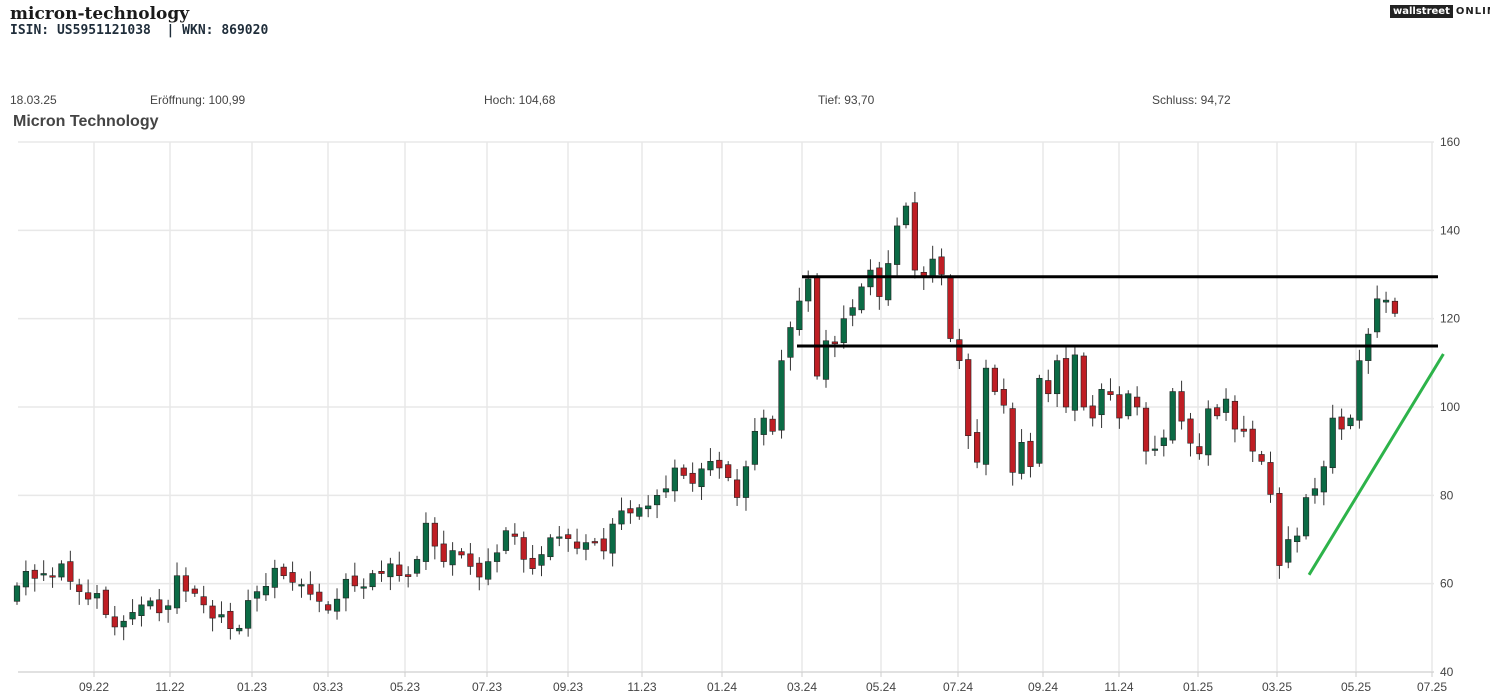  I want to click on x-tick-label: 11.24, so click(1118, 686).